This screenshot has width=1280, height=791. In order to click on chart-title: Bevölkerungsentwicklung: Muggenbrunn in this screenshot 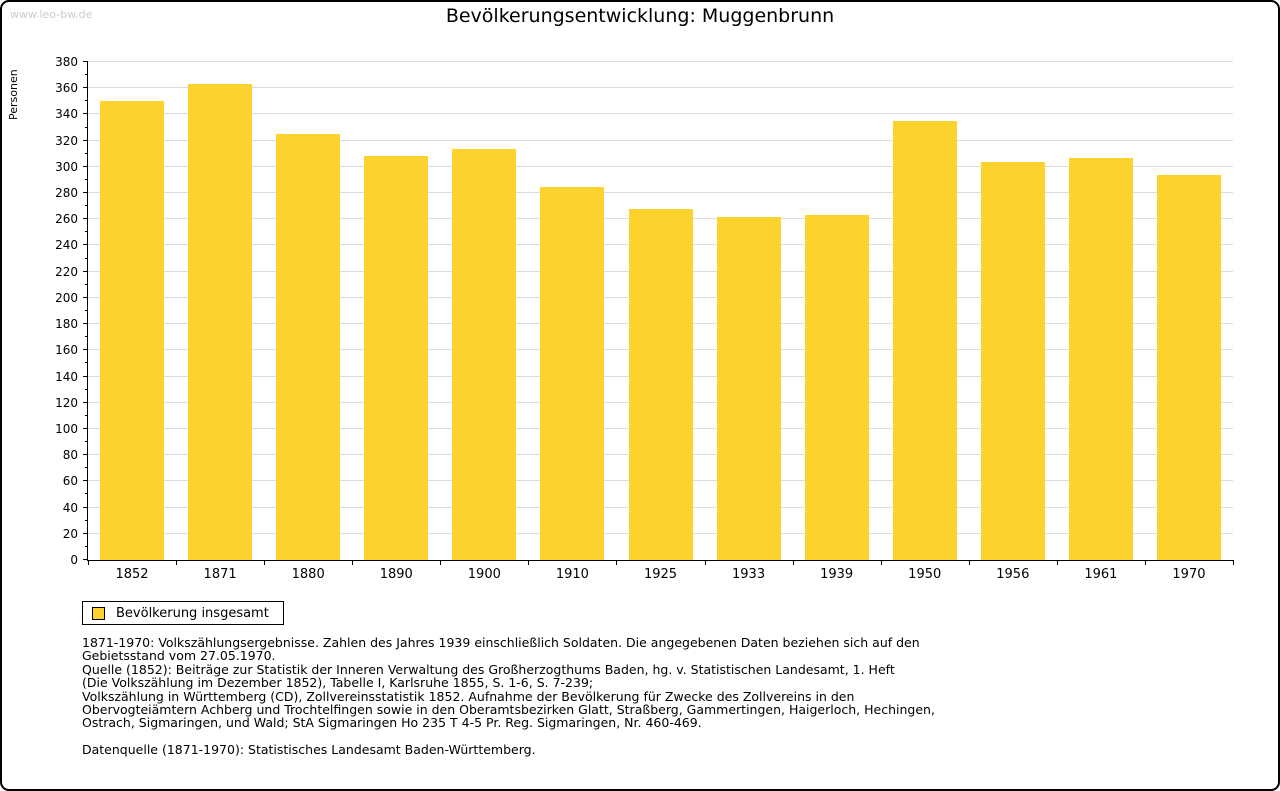, I will do `click(640, 16)`.